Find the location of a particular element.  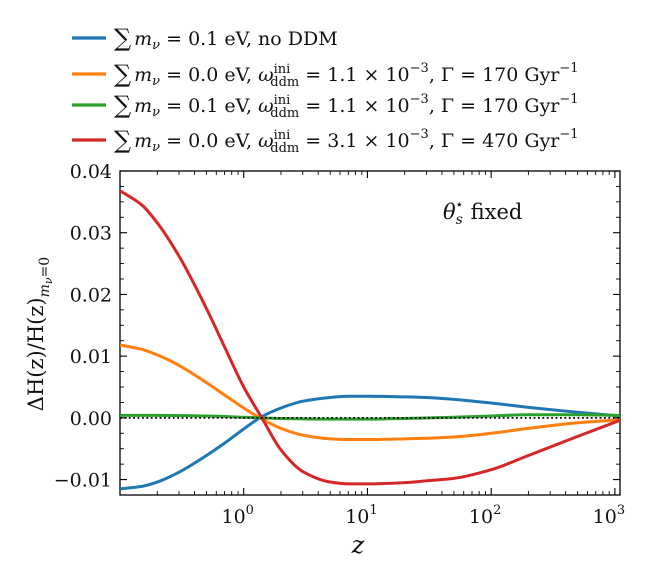

y-tick-label: 0.03 is located at coordinates (91, 234).